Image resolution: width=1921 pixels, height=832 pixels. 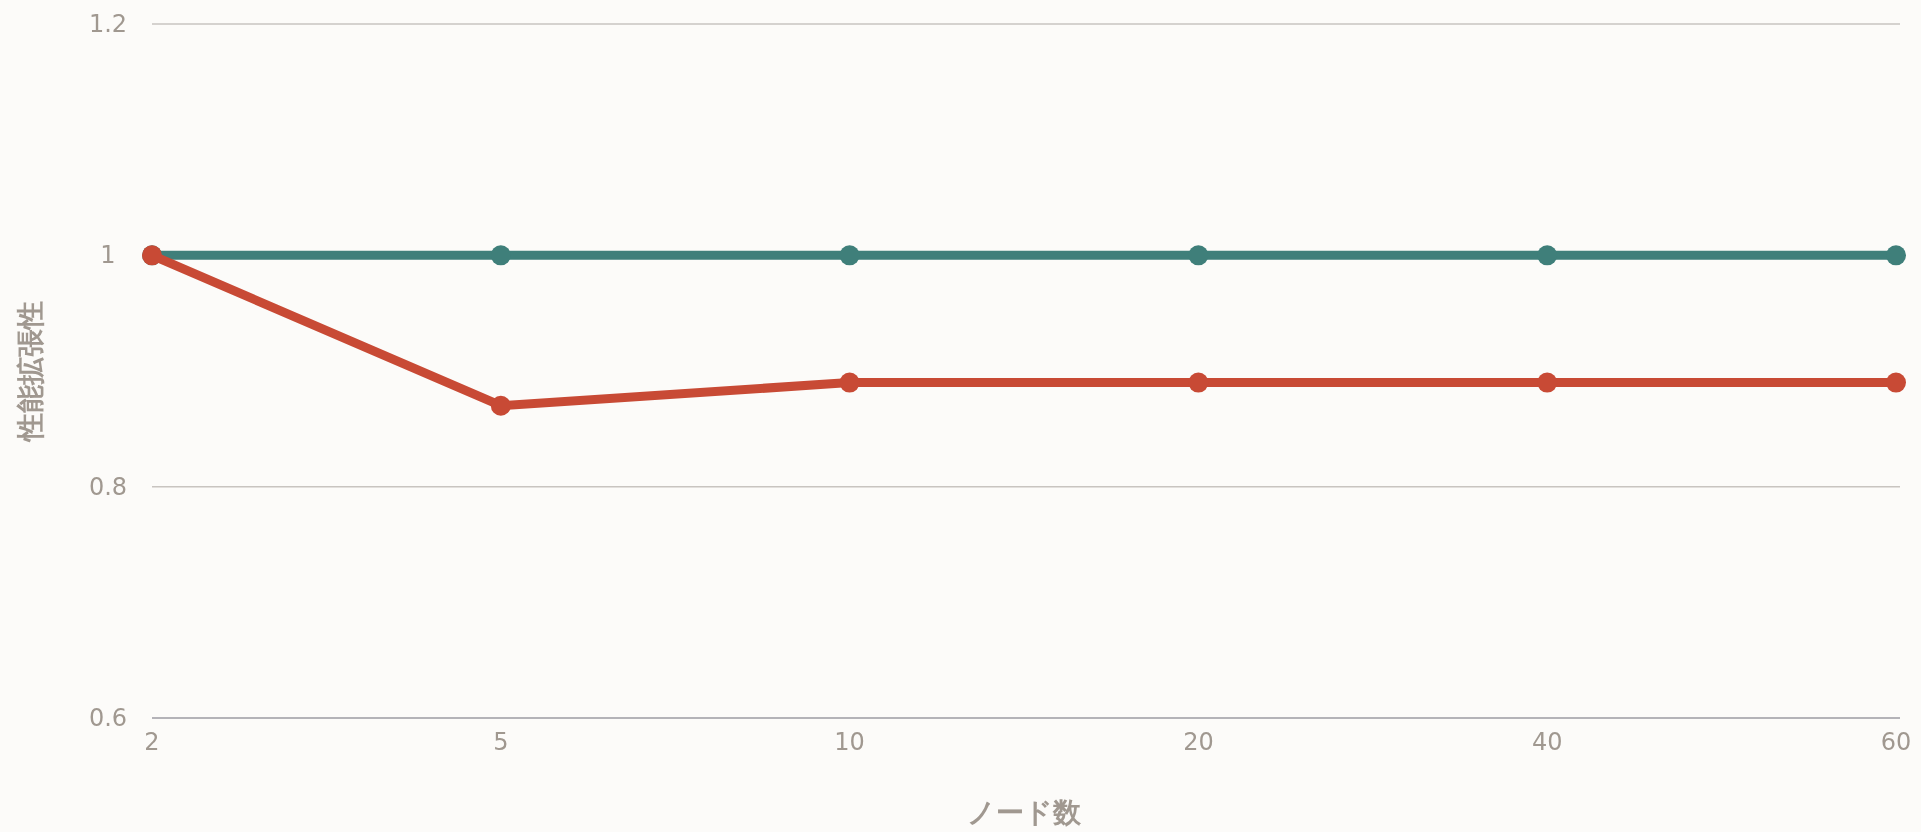 What do you see at coordinates (1896, 742) in the screenshot?
I see `x-tick-label: 60` at bounding box center [1896, 742].